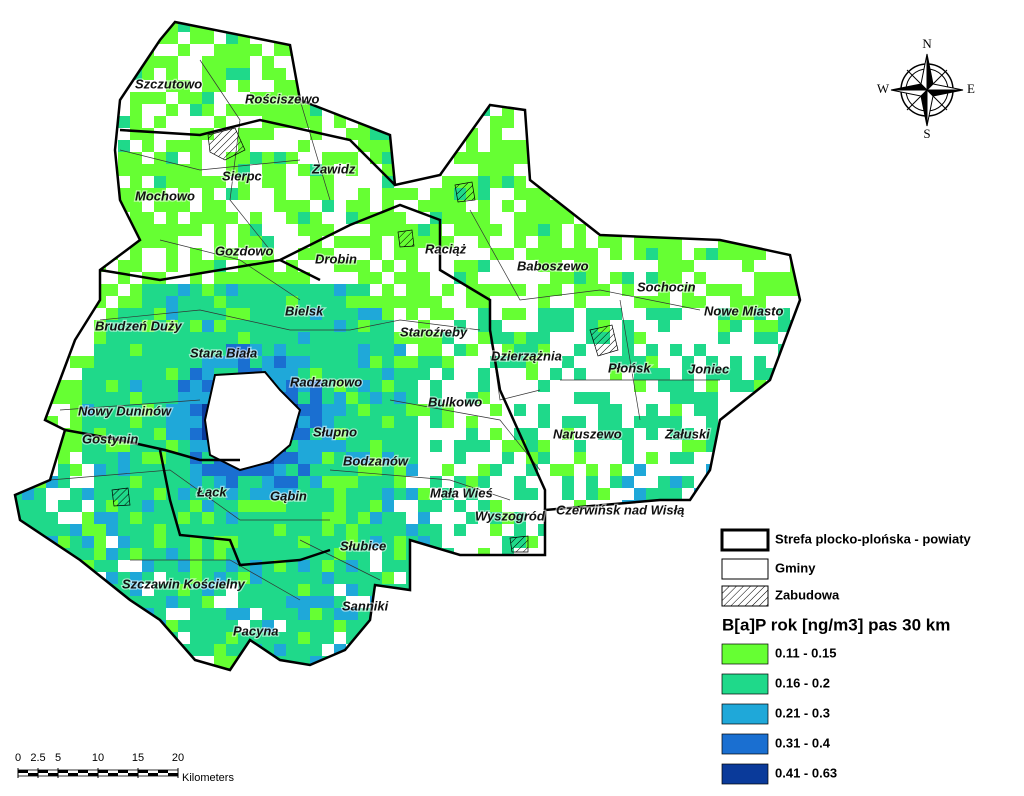  I want to click on scale-unit: Kilometers, so click(208, 778).